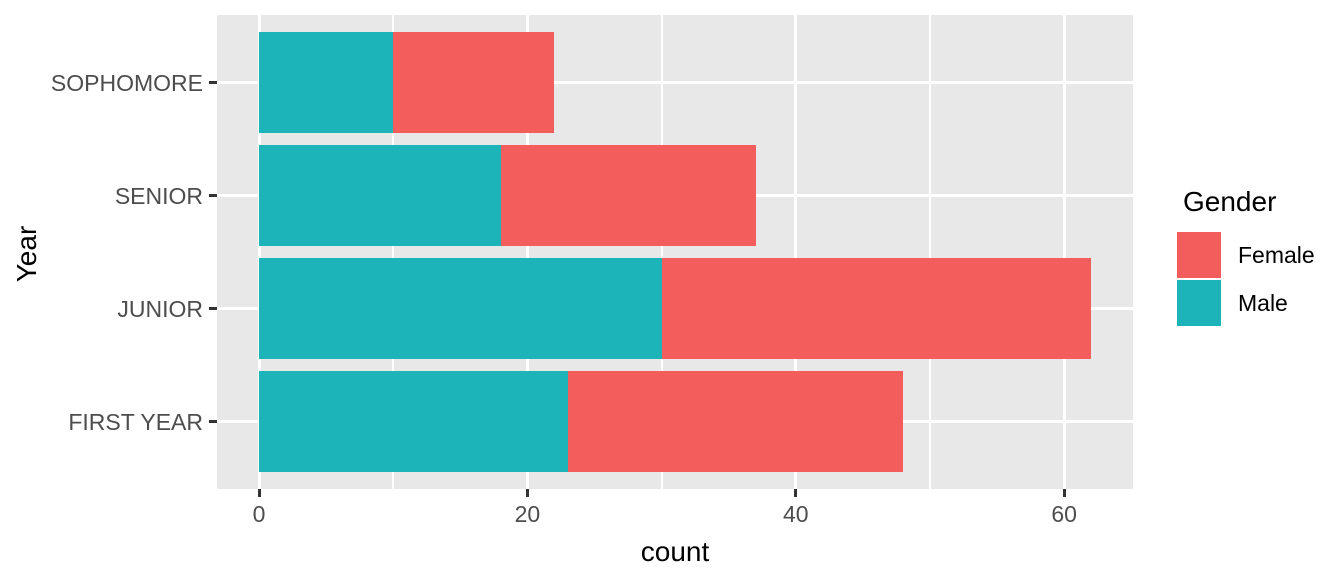 This screenshot has width=1344, height=576. I want to click on y-axis-title: Year, so click(26, 254).